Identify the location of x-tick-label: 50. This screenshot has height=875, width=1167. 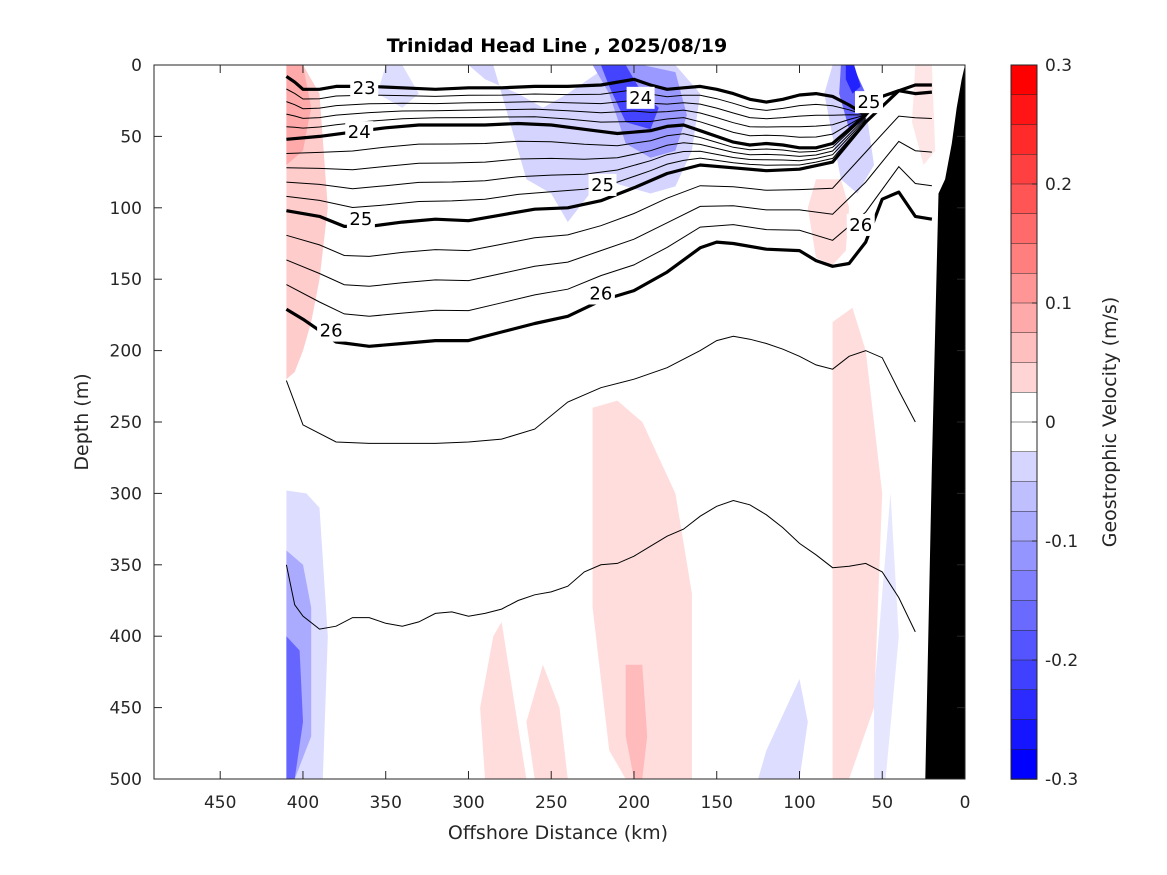
(882, 803).